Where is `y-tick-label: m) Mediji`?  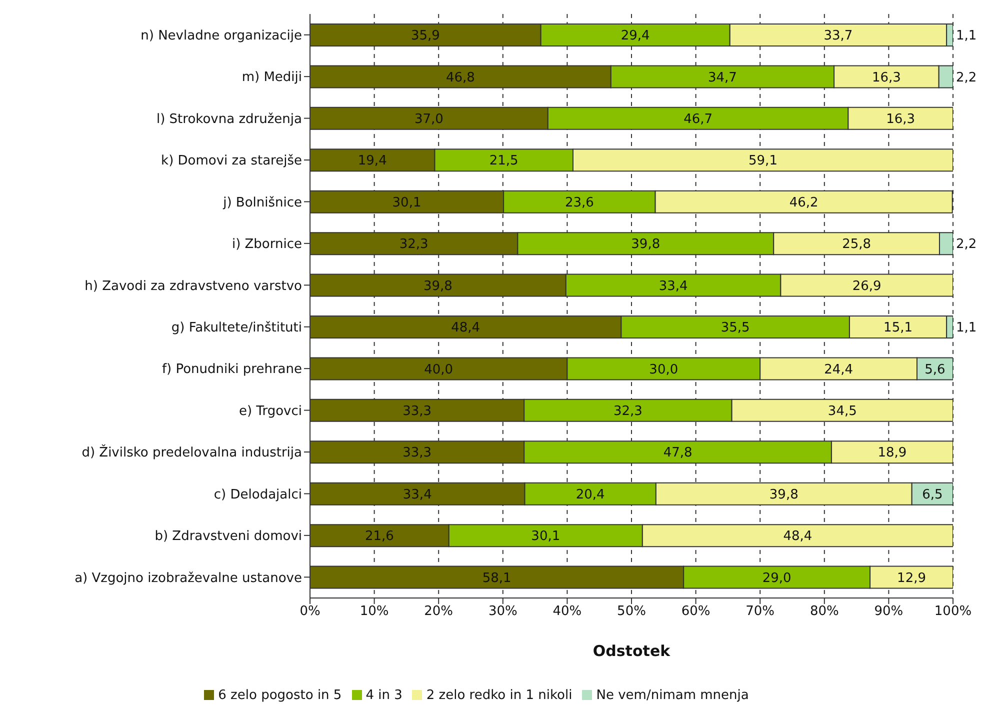 y-tick-label: m) Mediji is located at coordinates (272, 78).